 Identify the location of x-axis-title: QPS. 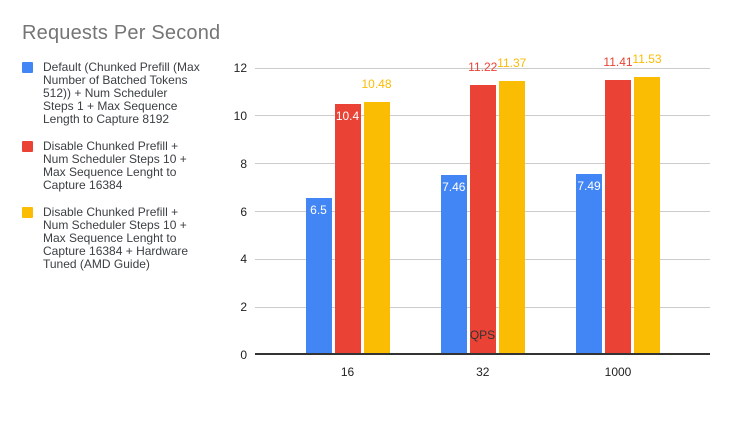
(482, 335).